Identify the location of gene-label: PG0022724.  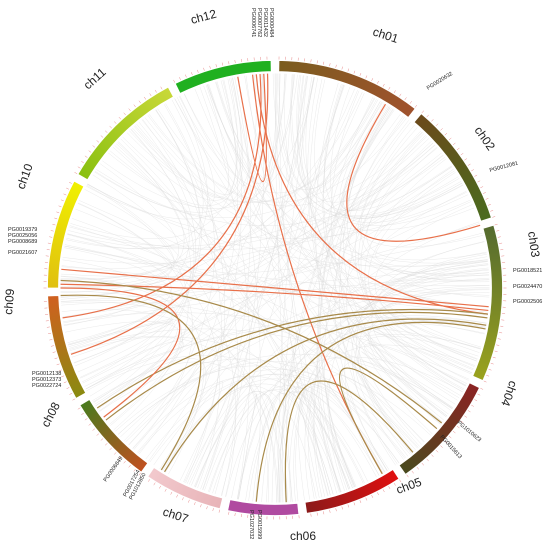
(46, 386).